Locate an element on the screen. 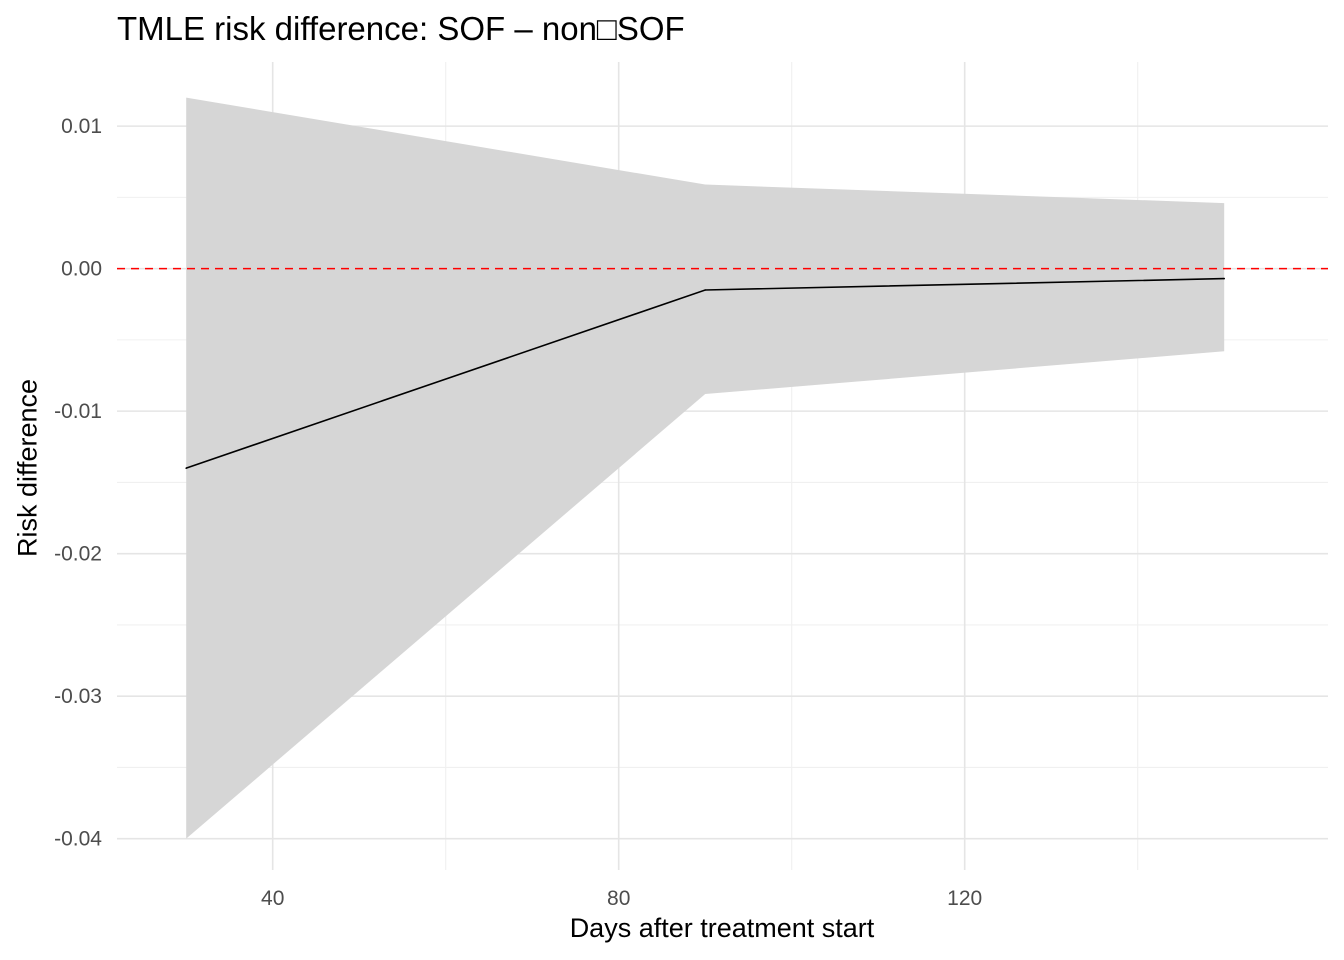 The height and width of the screenshot is (960, 1344). x-tick-label: 80 is located at coordinates (618, 898).